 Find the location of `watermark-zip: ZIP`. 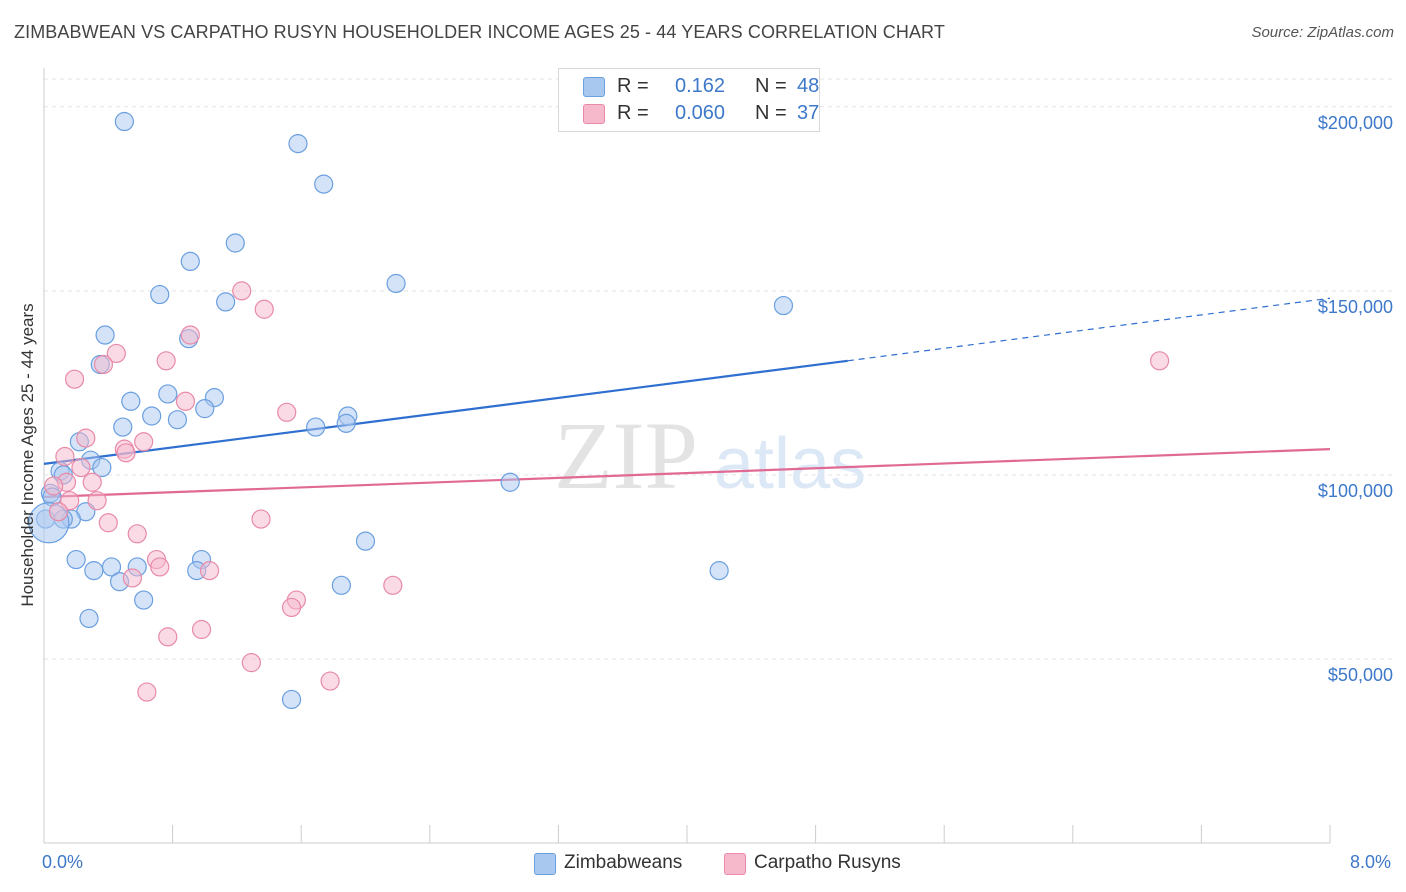

watermark-zip: ZIP is located at coordinates (626, 455).